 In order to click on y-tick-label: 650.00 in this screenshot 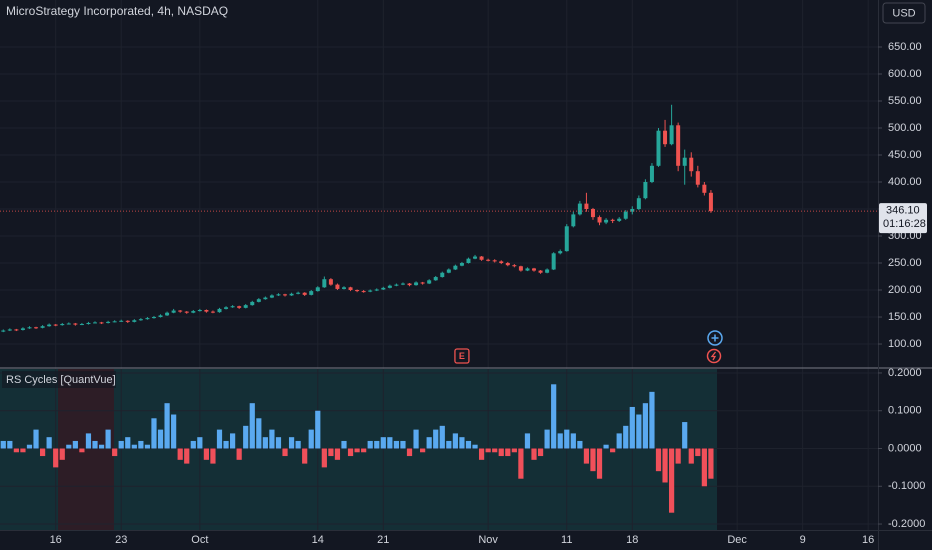, I will do `click(905, 47)`.